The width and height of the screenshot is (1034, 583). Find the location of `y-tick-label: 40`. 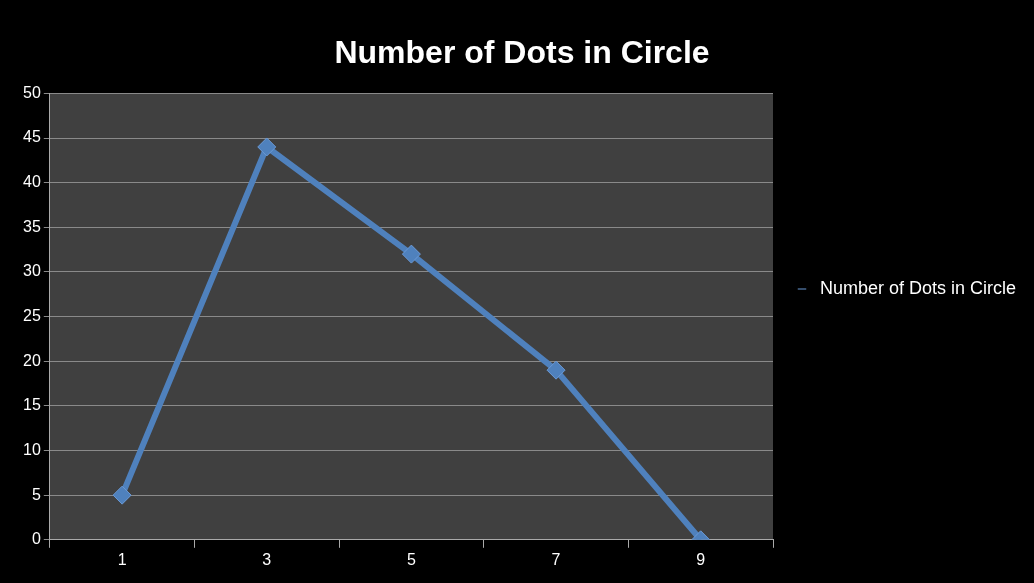

y-tick-label: 40 is located at coordinates (32, 182).